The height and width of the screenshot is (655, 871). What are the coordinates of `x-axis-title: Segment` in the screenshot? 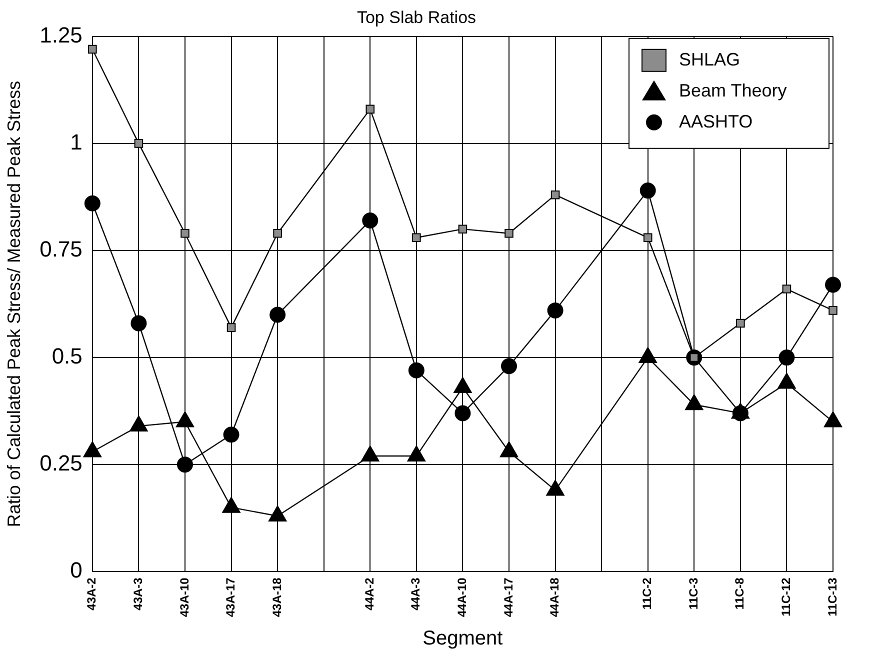 It's located at (463, 639).